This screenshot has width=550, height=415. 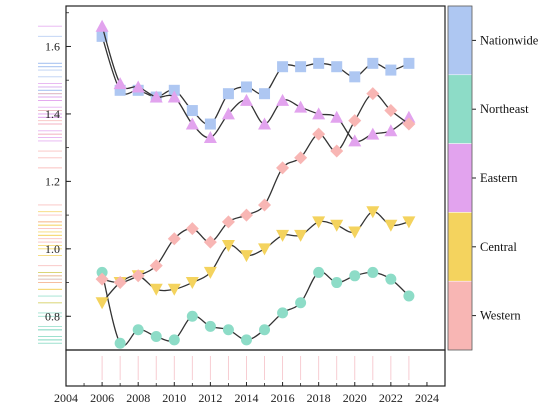 I want to click on x-tick-label: 2014, so click(x=246, y=398).